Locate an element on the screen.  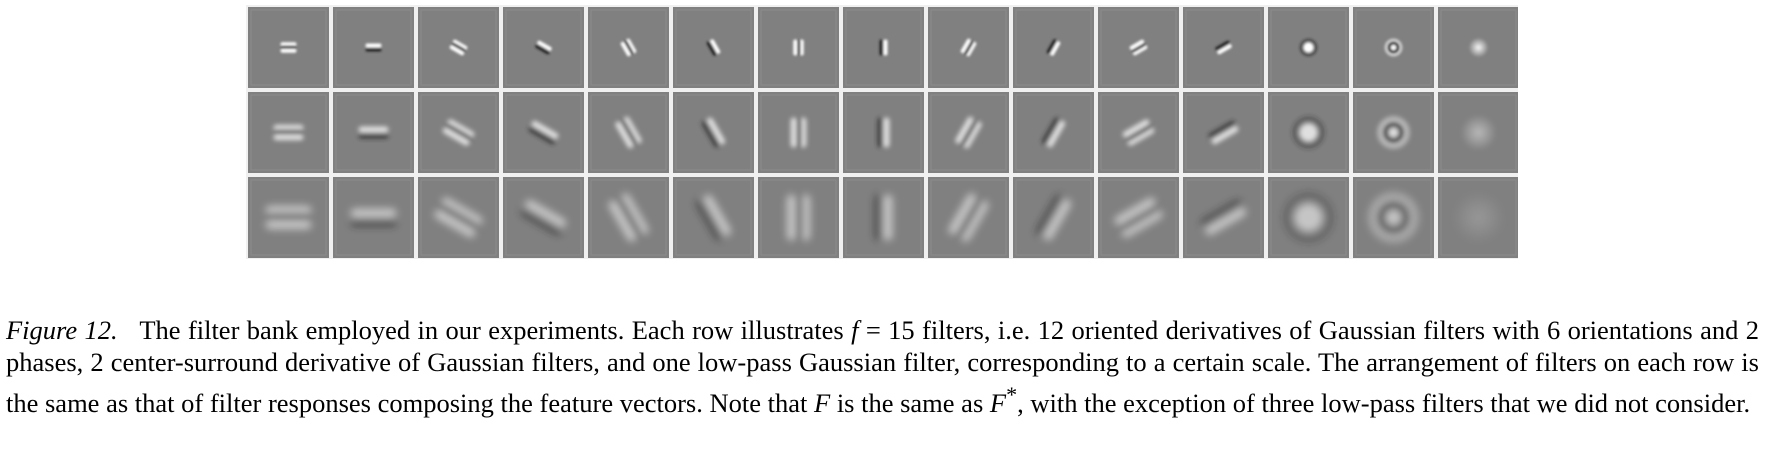
caption-star: * is located at coordinates (1012, 394).